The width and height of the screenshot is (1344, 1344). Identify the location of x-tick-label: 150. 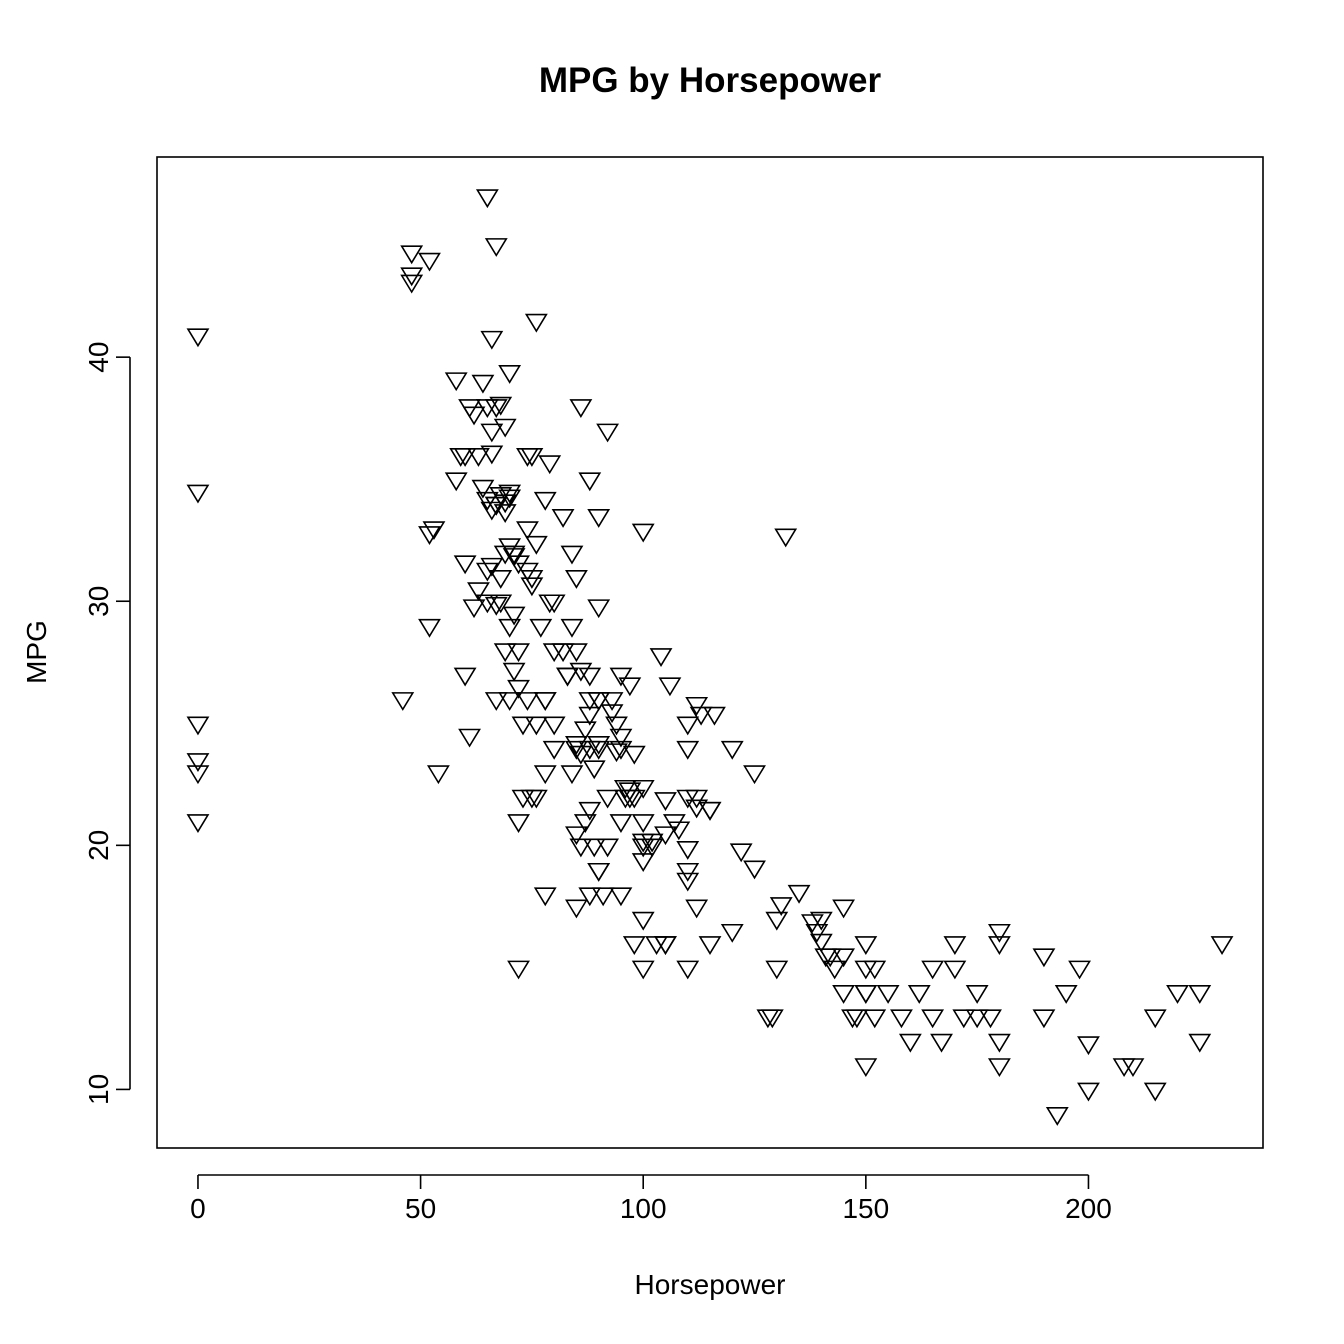
(865, 1208).